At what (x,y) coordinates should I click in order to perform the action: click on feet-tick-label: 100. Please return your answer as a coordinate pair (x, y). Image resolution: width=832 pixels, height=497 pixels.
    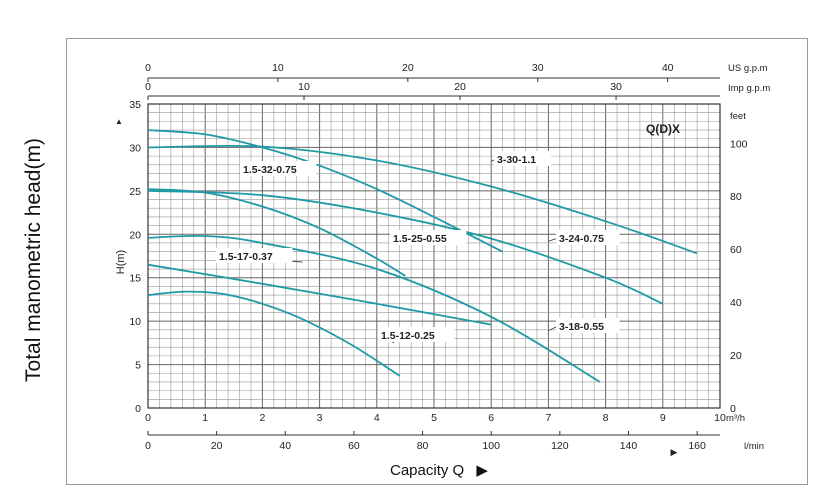
    Looking at the image, I should click on (739, 144).